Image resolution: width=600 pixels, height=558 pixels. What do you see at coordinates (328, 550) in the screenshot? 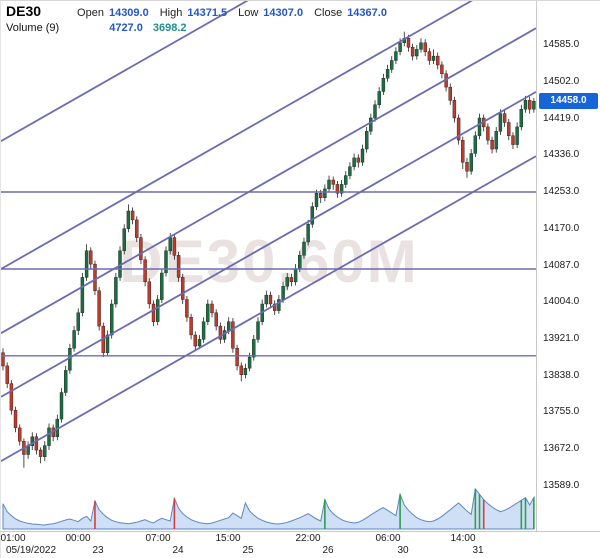
I see `date-label: 26` at bounding box center [328, 550].